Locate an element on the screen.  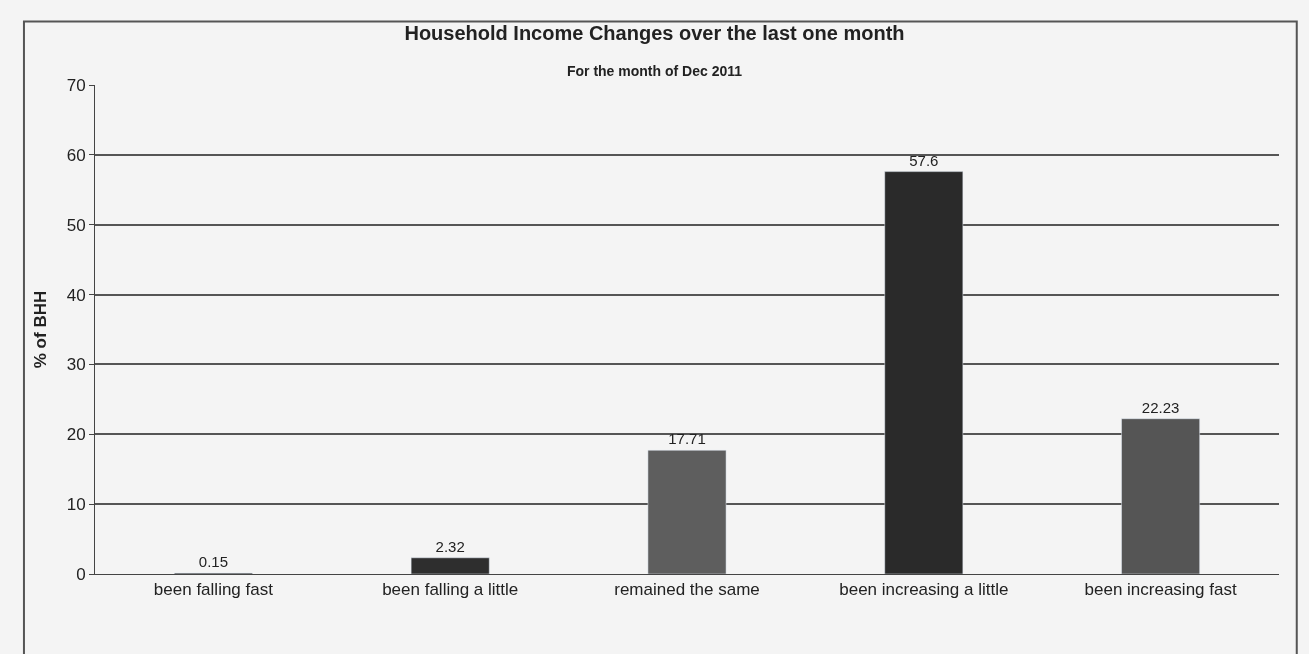
y-tick-label: 60 is located at coordinates (76, 155).